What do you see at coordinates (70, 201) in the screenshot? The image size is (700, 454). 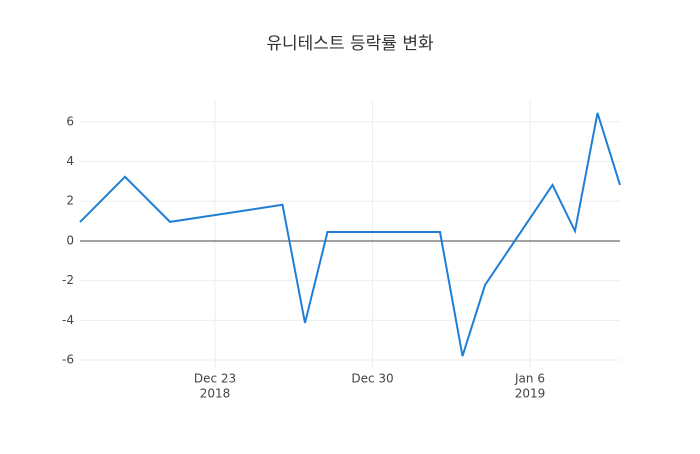 I see `y-tick-label: 2` at bounding box center [70, 201].